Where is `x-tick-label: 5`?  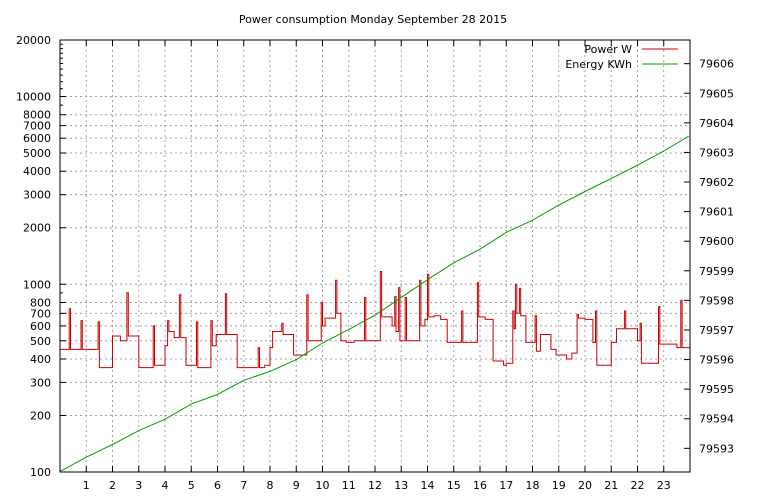
x-tick-label: 5 is located at coordinates (191, 485).